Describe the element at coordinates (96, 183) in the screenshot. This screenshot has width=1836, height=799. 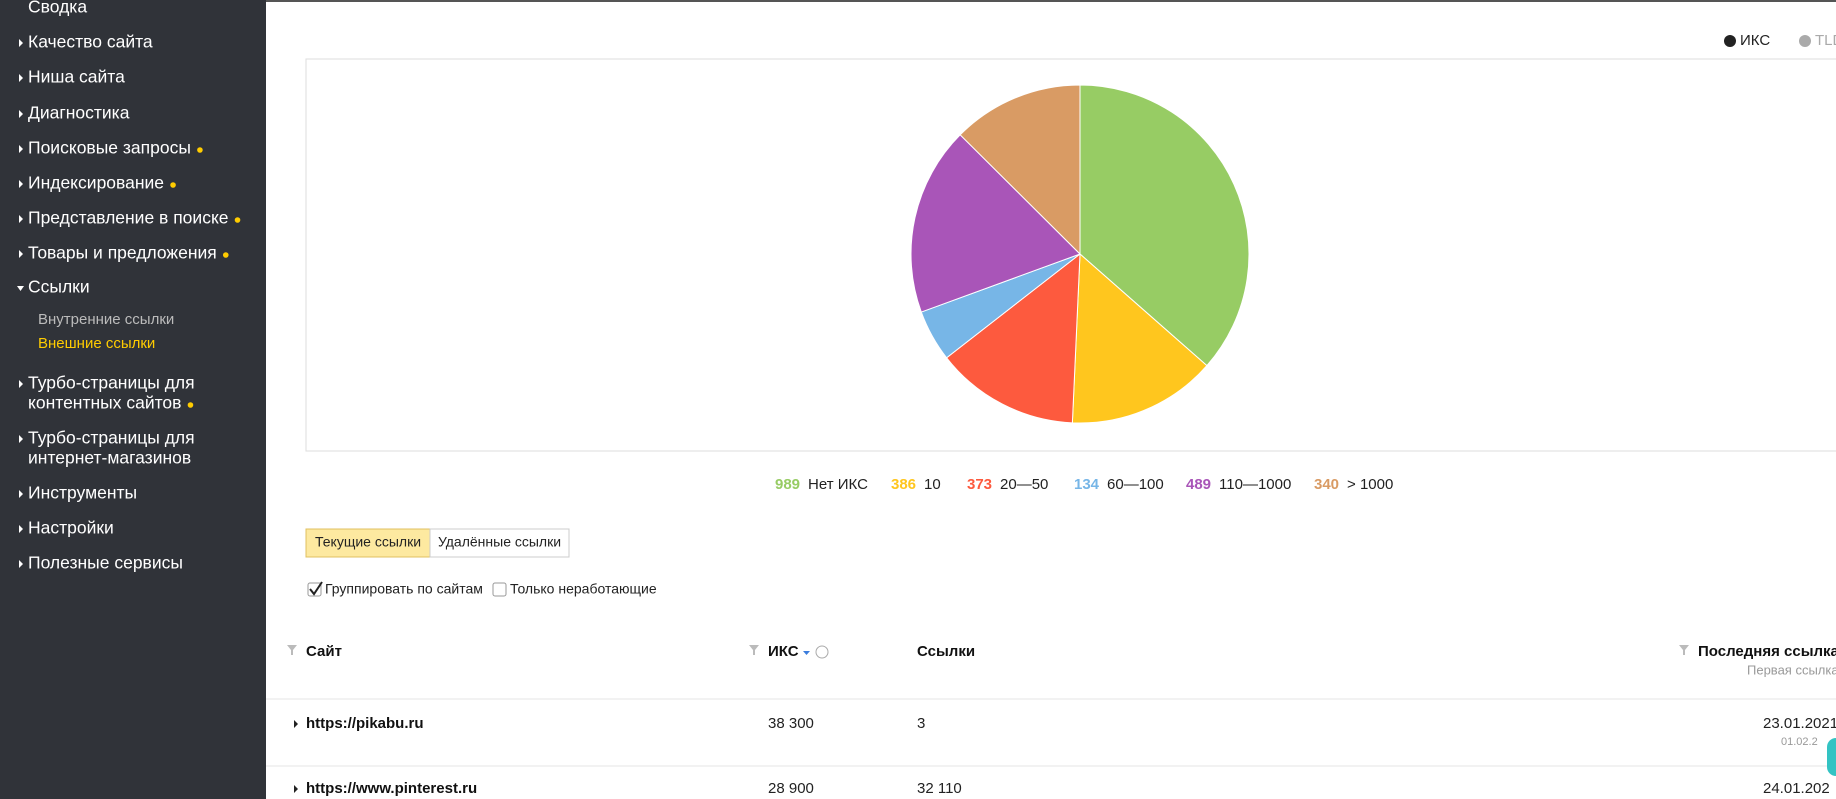
I see `nav-item: Индексирование` at that location.